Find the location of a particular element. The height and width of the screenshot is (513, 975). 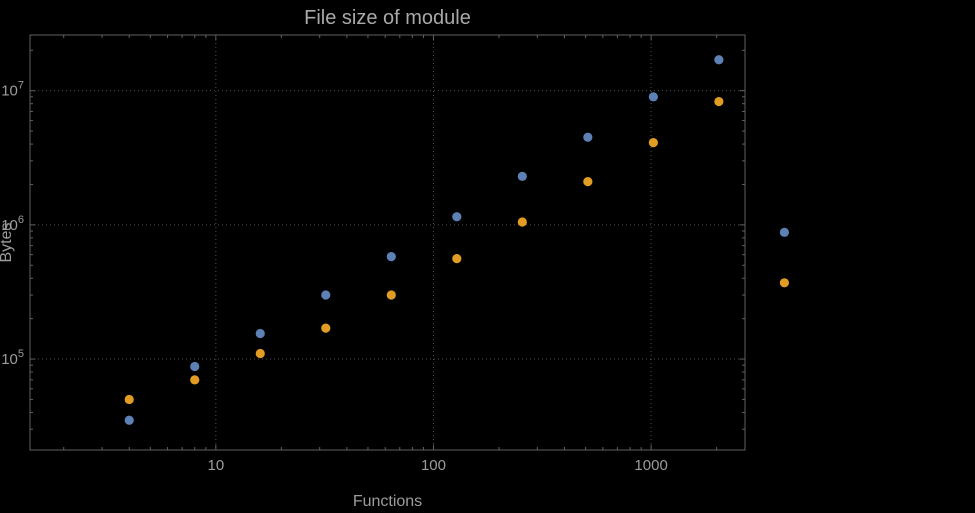

x-axis-label: Functions is located at coordinates (387, 501).